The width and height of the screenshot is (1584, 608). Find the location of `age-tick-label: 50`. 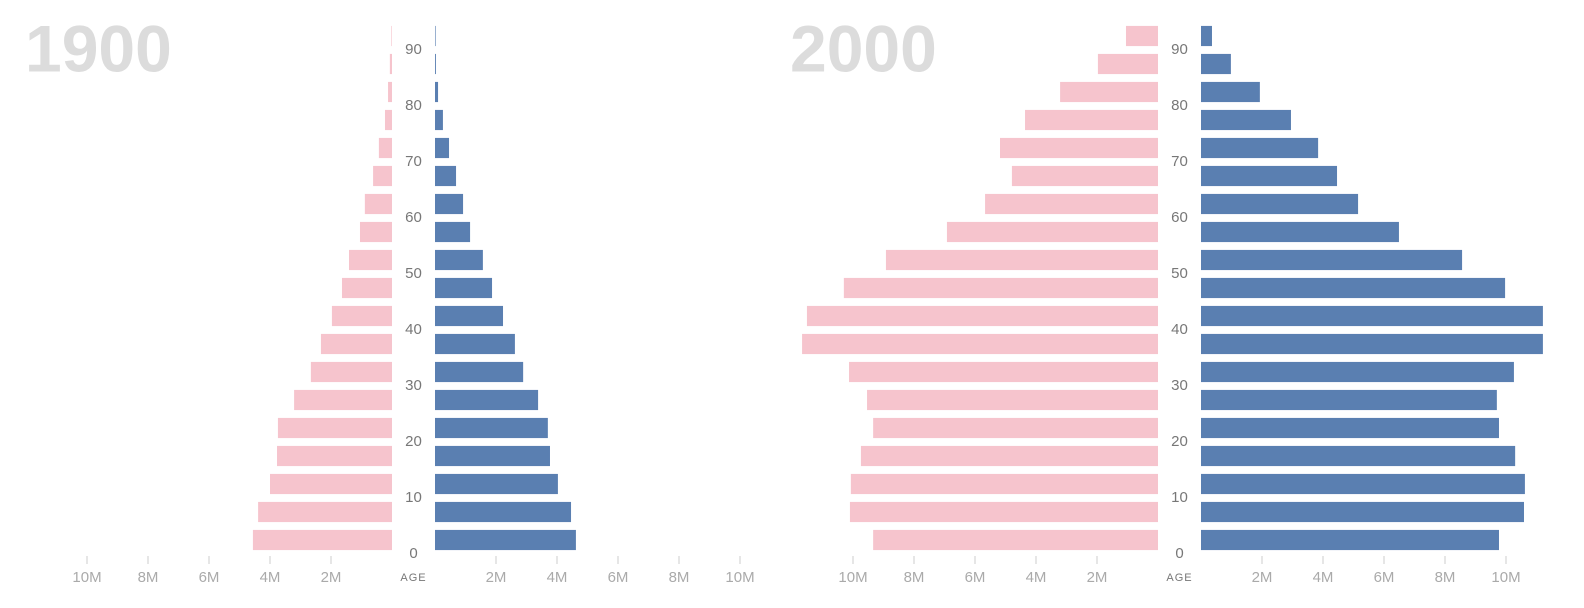

age-tick-label: 50 is located at coordinates (413, 273).